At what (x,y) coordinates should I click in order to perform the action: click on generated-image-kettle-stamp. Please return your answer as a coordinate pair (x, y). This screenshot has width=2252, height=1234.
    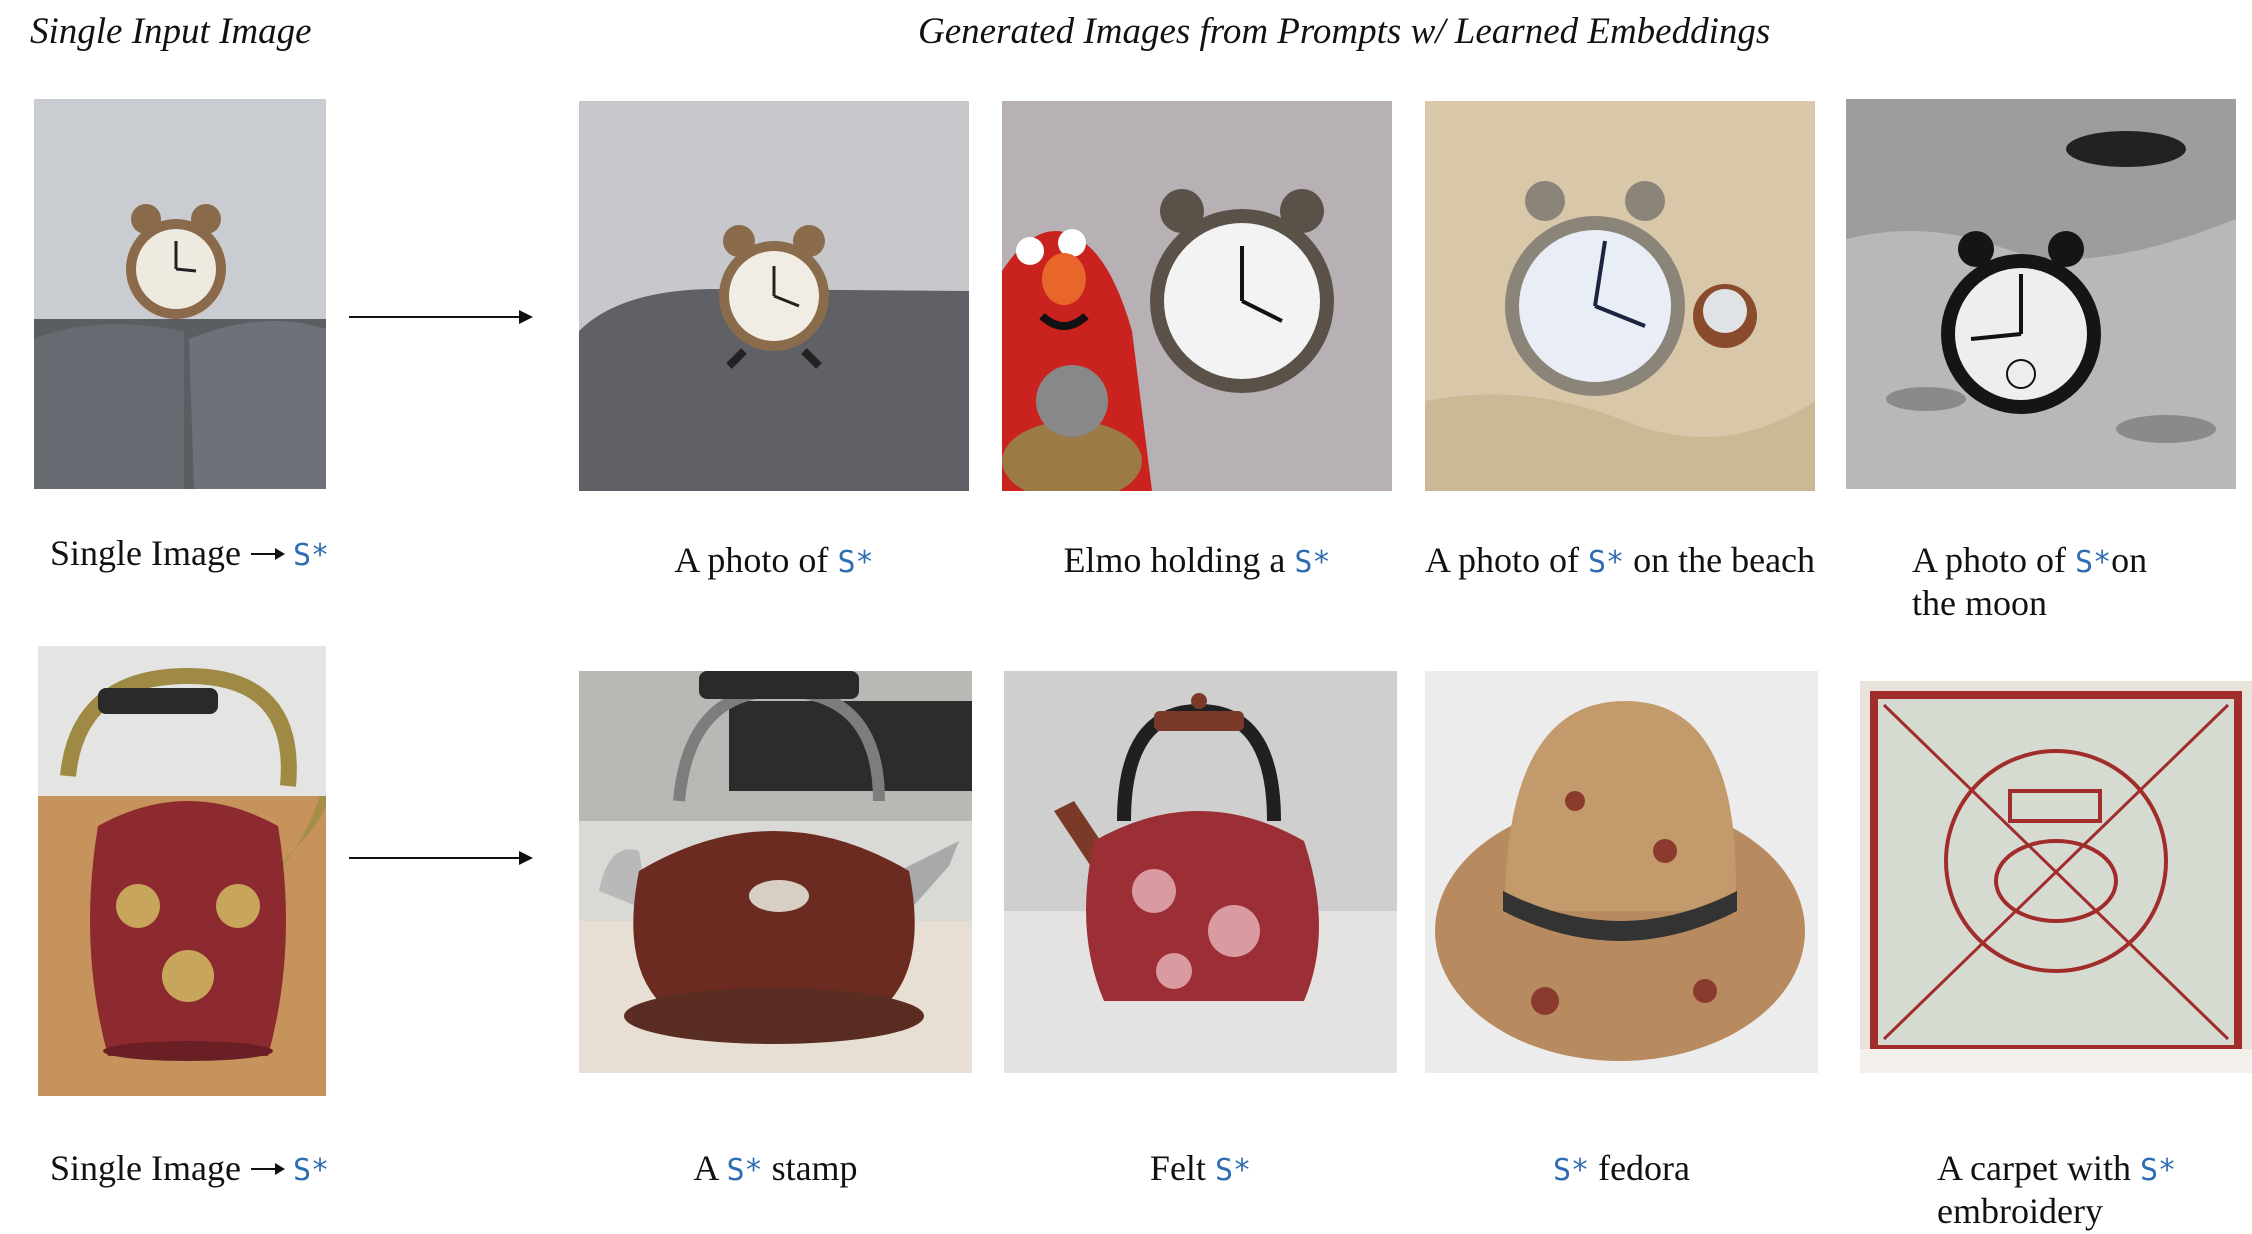
    Looking at the image, I should click on (775, 872).